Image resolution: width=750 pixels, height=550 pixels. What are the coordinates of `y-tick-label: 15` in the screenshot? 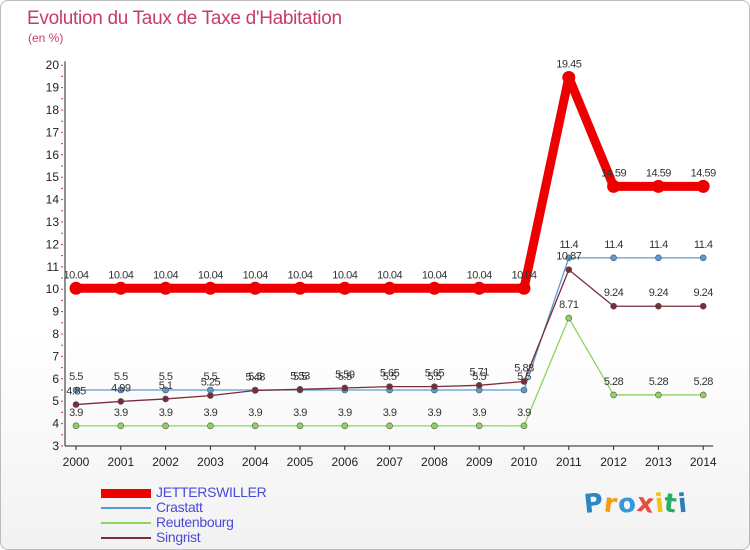 It's located at (53, 177).